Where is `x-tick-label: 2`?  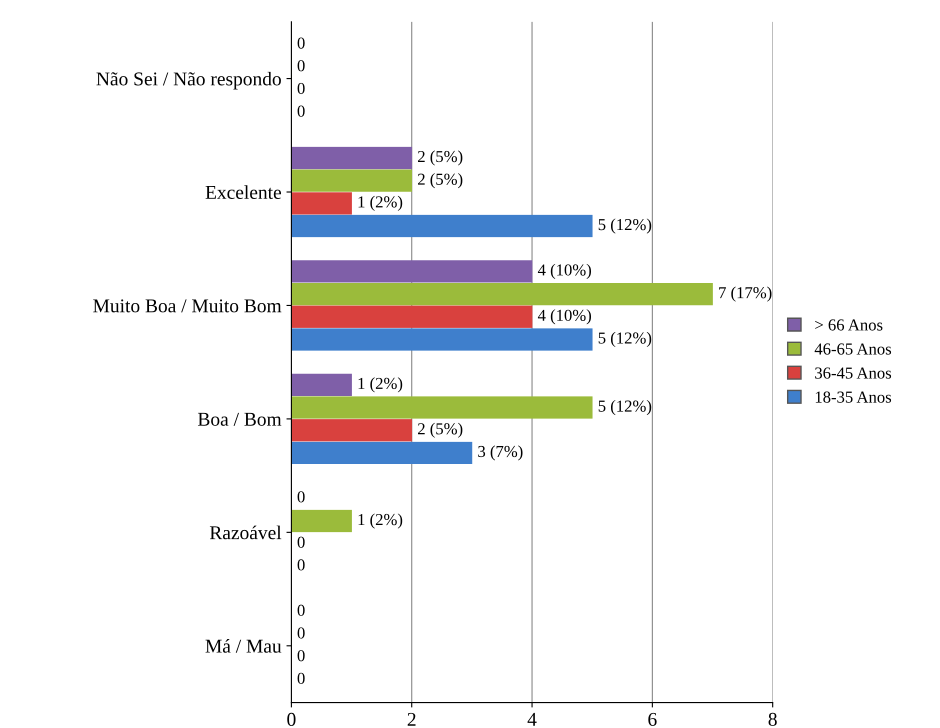
x-tick-label: 2 is located at coordinates (412, 719).